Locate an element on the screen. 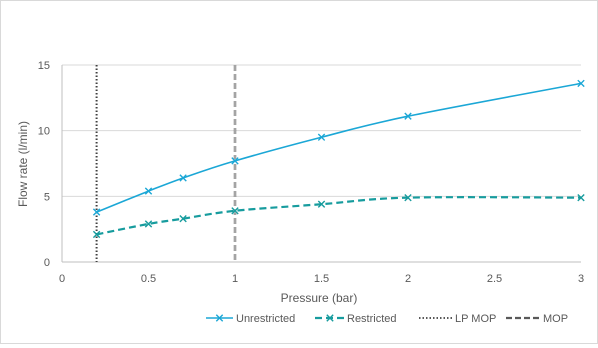 The width and height of the screenshot is (598, 348). reference-lines is located at coordinates (166, 163).